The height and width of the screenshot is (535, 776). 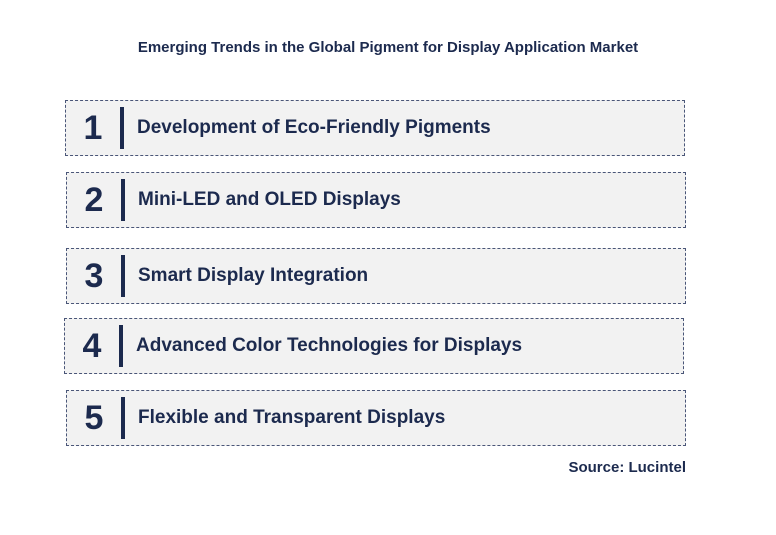 I want to click on trend-number: 5, so click(x=94, y=417).